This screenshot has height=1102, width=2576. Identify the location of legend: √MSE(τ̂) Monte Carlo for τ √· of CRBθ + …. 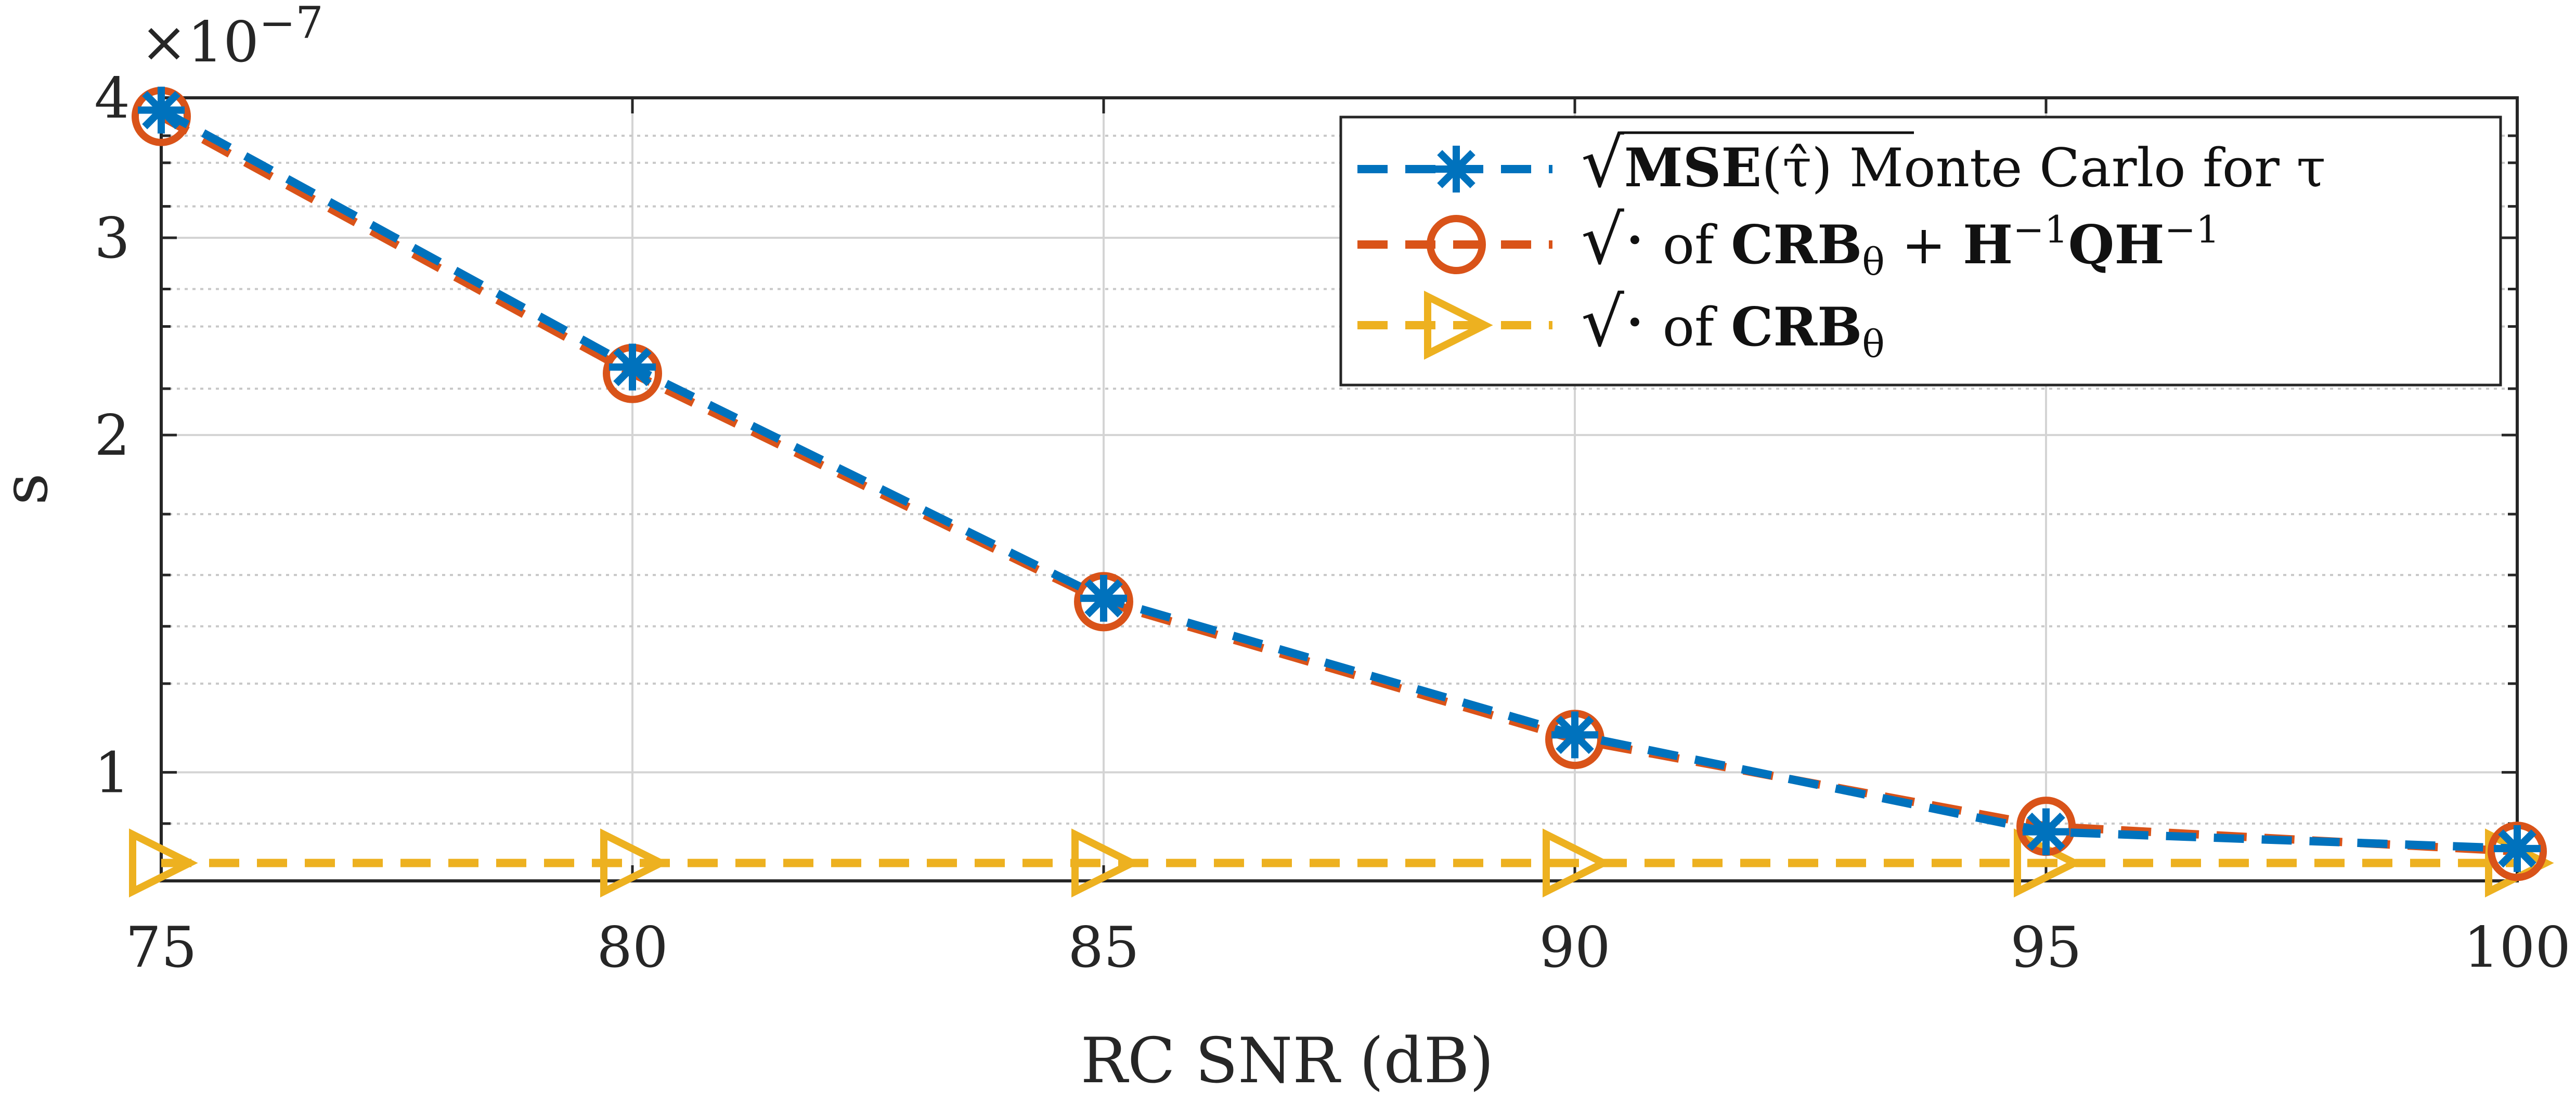
(1920, 251).